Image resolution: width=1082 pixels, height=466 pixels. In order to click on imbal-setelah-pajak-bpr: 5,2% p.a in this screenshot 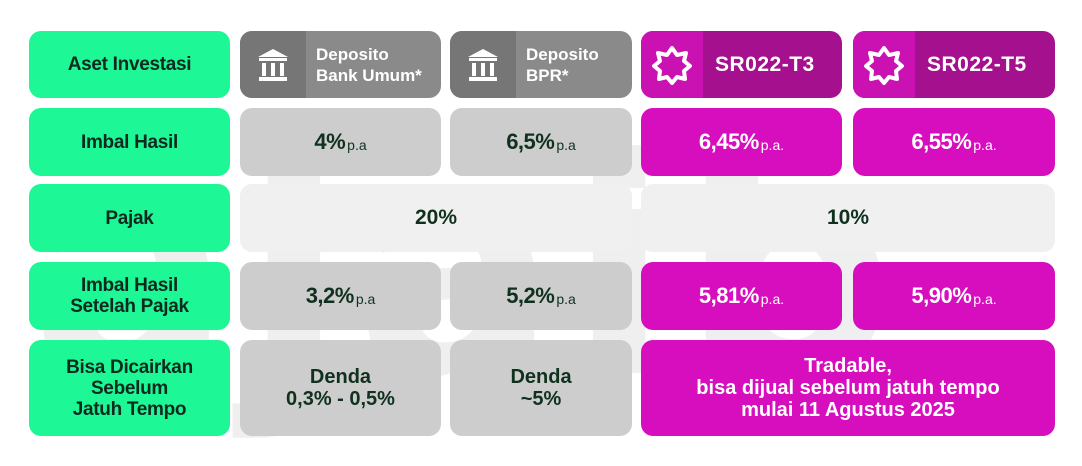, I will do `click(541, 296)`.